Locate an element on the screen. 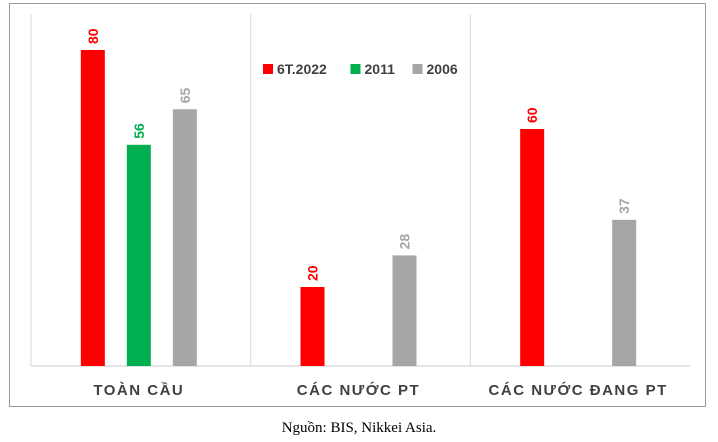 The height and width of the screenshot is (442, 718). data-label: 28 is located at coordinates (405, 242).